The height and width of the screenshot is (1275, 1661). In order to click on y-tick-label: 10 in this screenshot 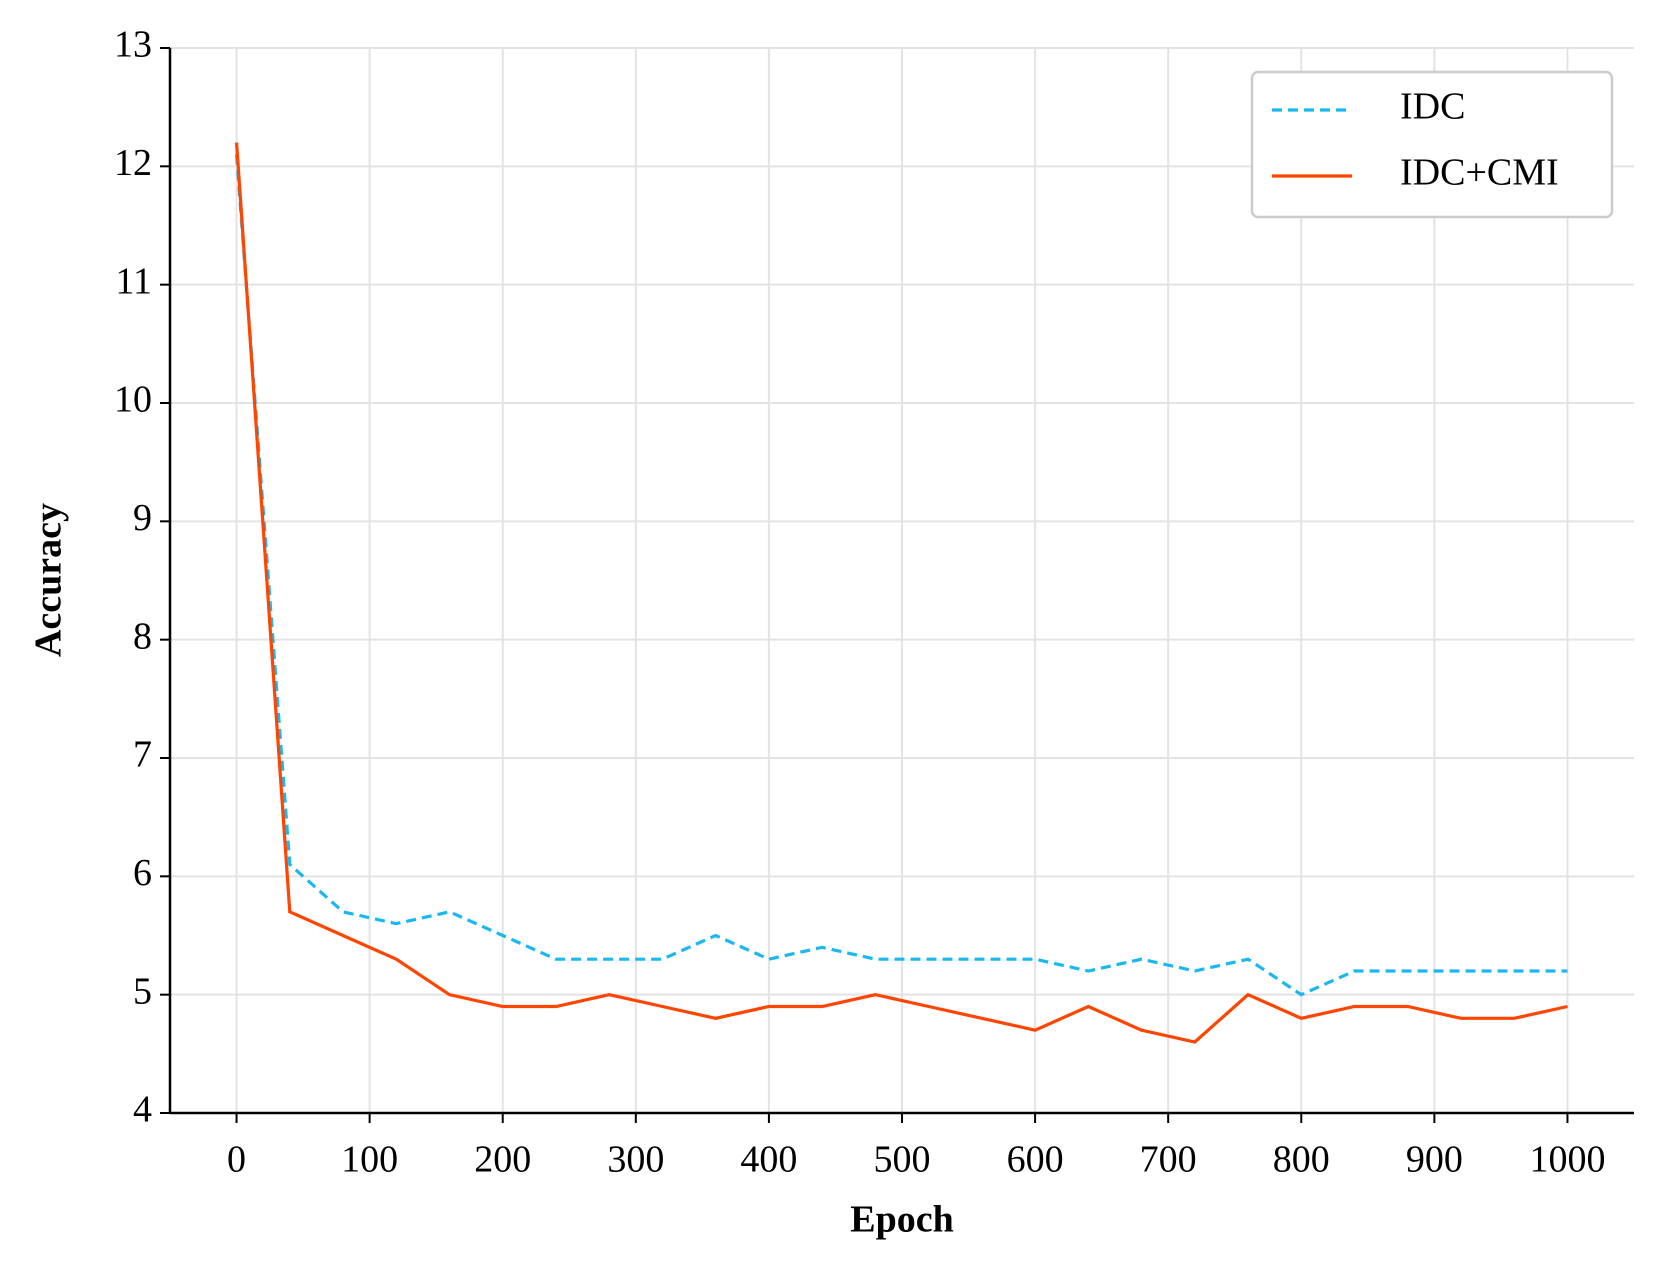, I will do `click(133, 400)`.